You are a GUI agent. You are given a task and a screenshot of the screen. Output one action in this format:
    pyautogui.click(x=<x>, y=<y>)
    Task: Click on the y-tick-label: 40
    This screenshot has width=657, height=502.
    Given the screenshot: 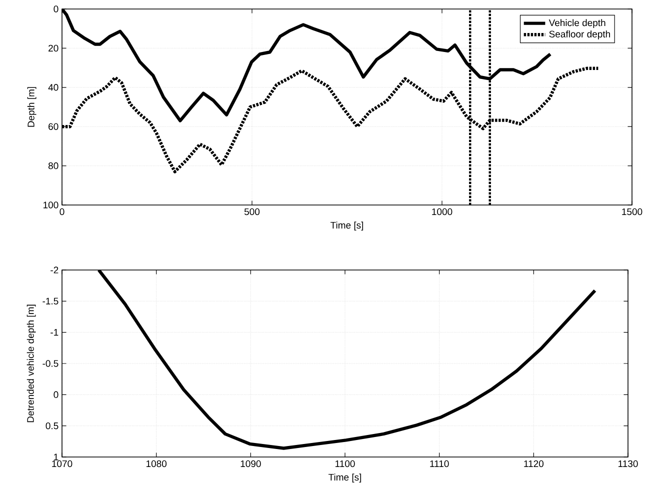 What is the action you would take?
    pyautogui.click(x=53, y=87)
    